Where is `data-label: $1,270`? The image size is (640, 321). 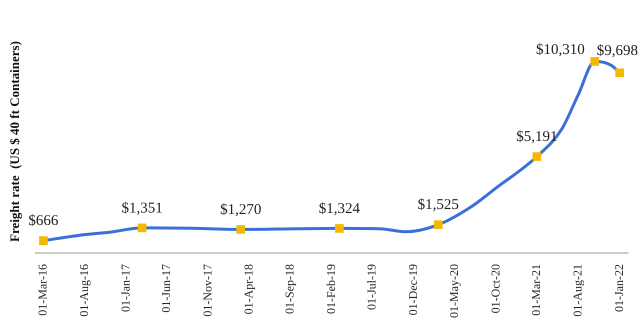 data-label: $1,270 is located at coordinates (241, 210).